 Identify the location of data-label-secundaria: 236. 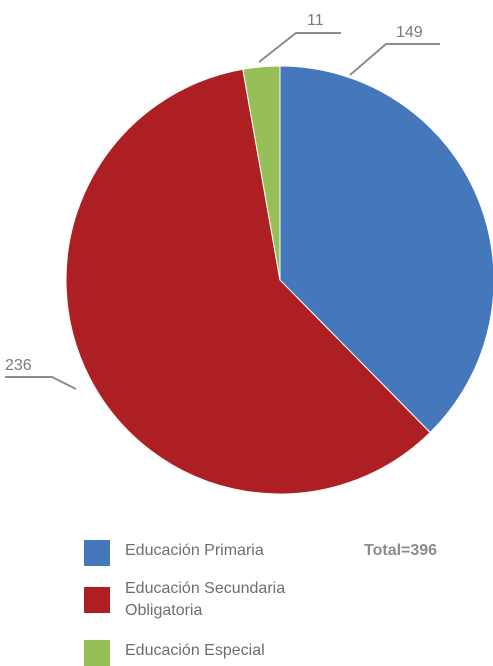
(18, 365).